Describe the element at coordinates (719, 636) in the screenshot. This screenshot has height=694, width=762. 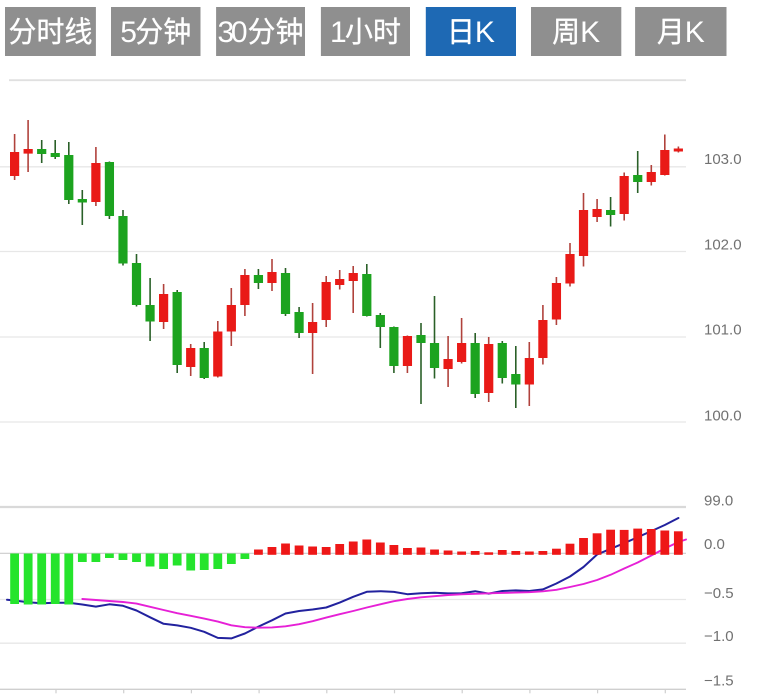
I see `svg-text: −1.0` at that location.